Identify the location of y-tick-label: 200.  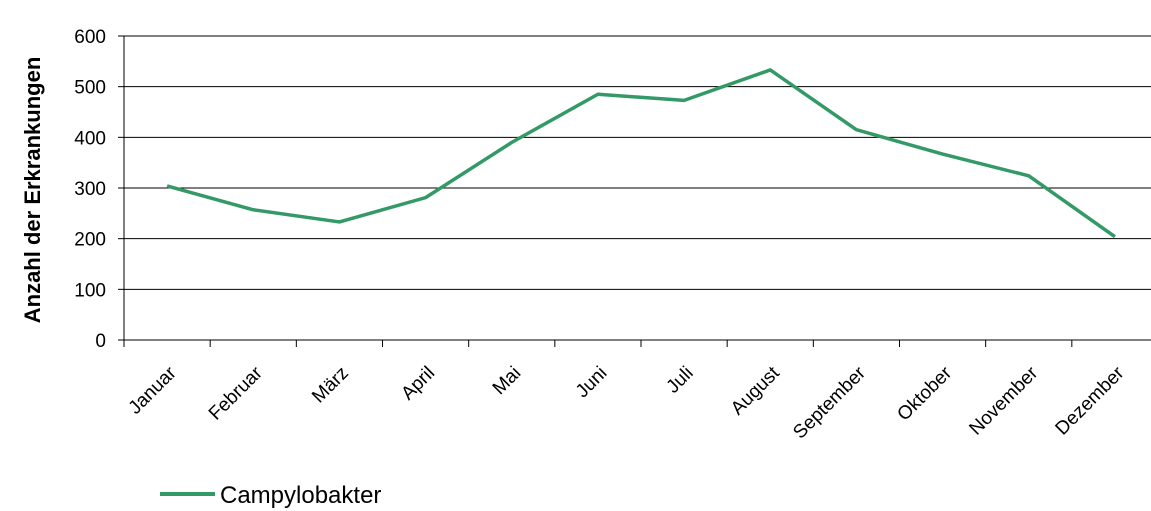
(90, 240).